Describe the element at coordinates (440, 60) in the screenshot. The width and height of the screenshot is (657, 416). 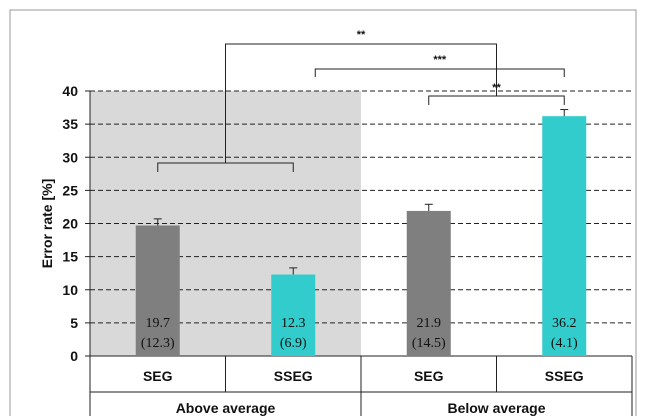
I see `significance-label-1: ***` at that location.